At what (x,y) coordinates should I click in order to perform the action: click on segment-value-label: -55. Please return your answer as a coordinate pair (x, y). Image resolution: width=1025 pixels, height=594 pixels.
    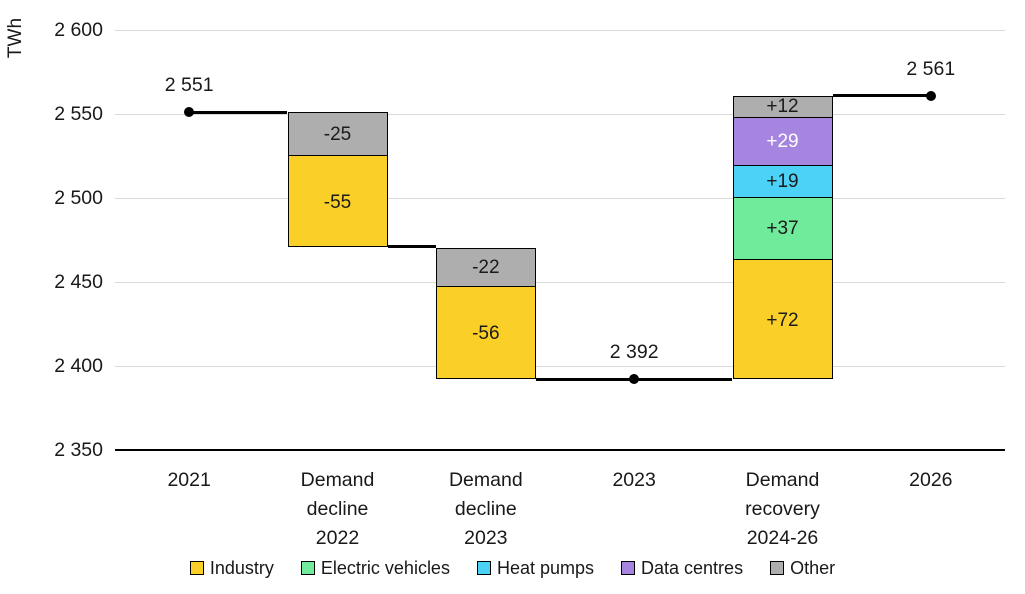
    Looking at the image, I should click on (337, 202).